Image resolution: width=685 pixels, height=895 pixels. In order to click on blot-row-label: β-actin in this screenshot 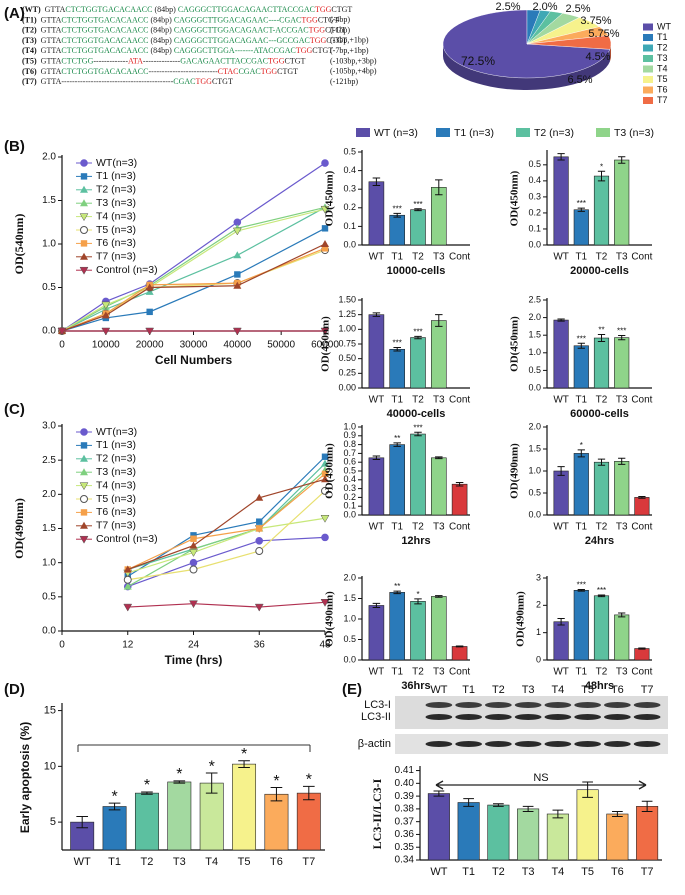, I will do `click(374, 744)`.